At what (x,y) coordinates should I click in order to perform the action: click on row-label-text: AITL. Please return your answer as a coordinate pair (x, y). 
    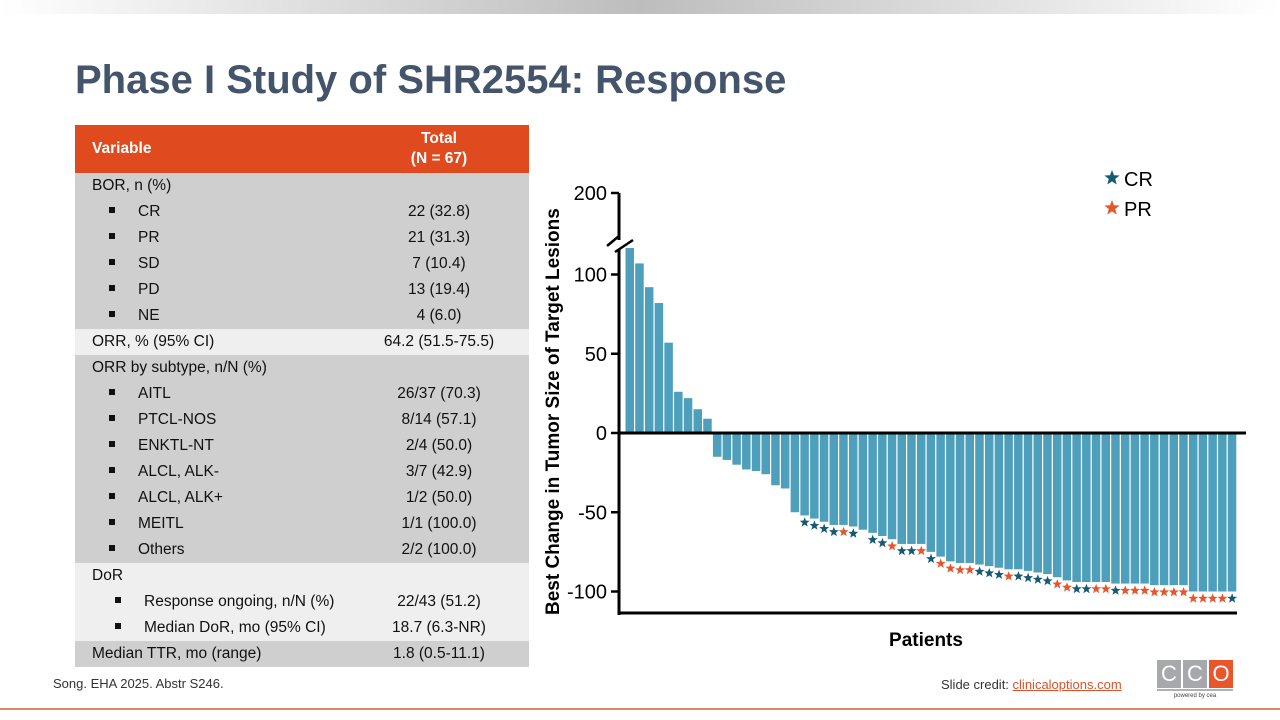
    Looking at the image, I should click on (154, 393).